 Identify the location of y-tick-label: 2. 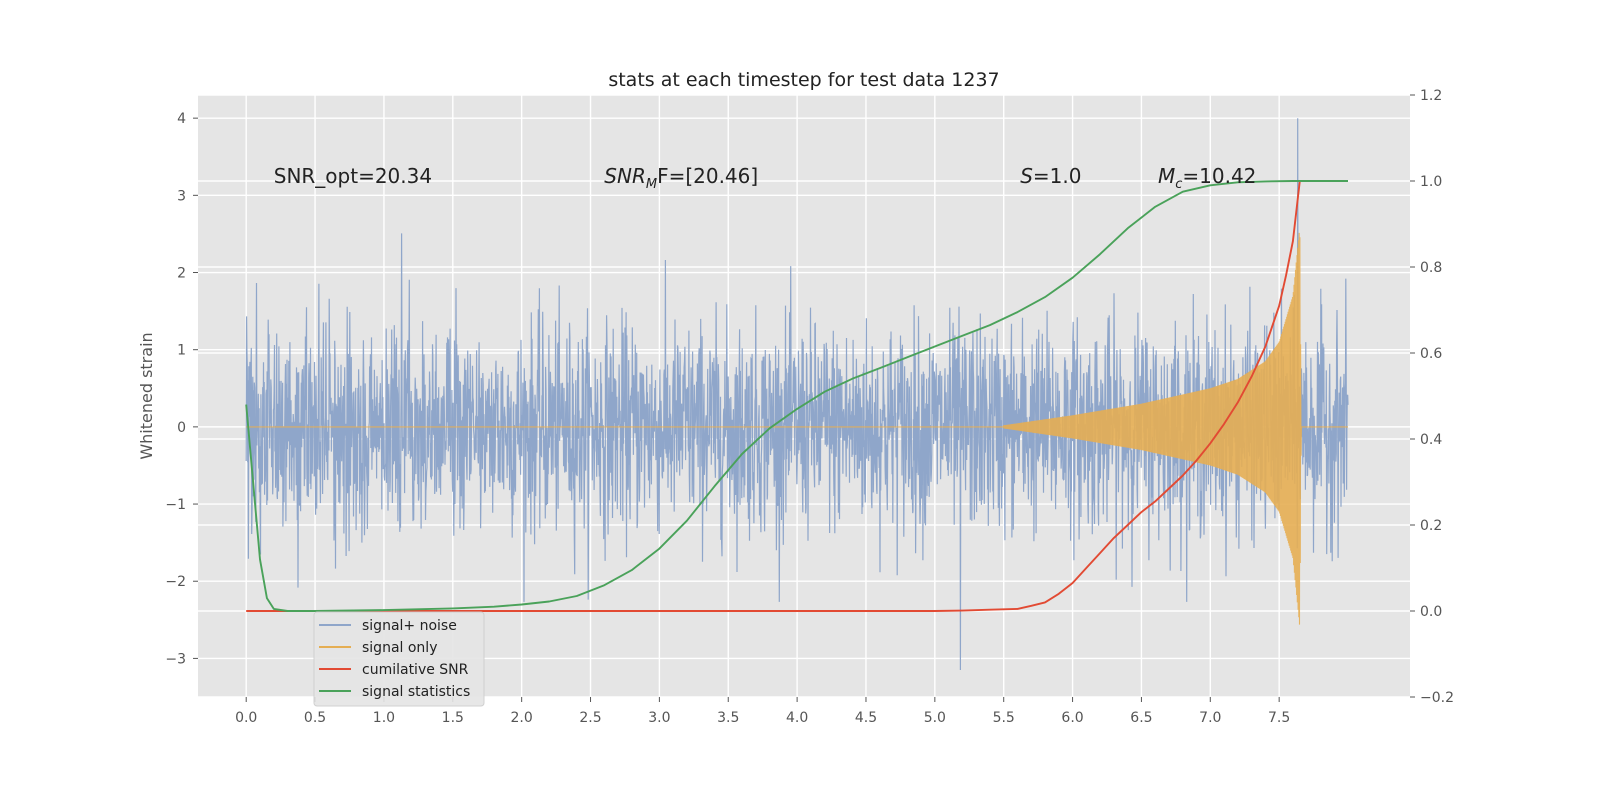
(181, 274).